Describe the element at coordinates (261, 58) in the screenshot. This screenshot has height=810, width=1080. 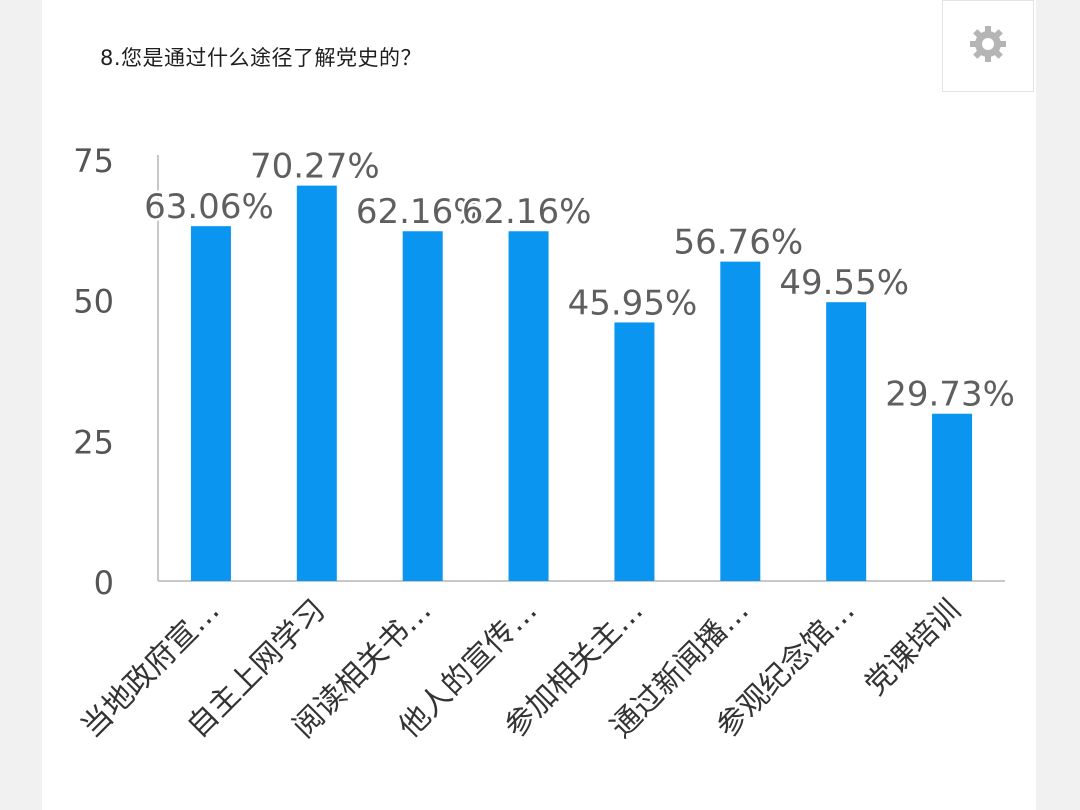
I see `question-title: 8.您是通过什么途径了解党史的？` at that location.